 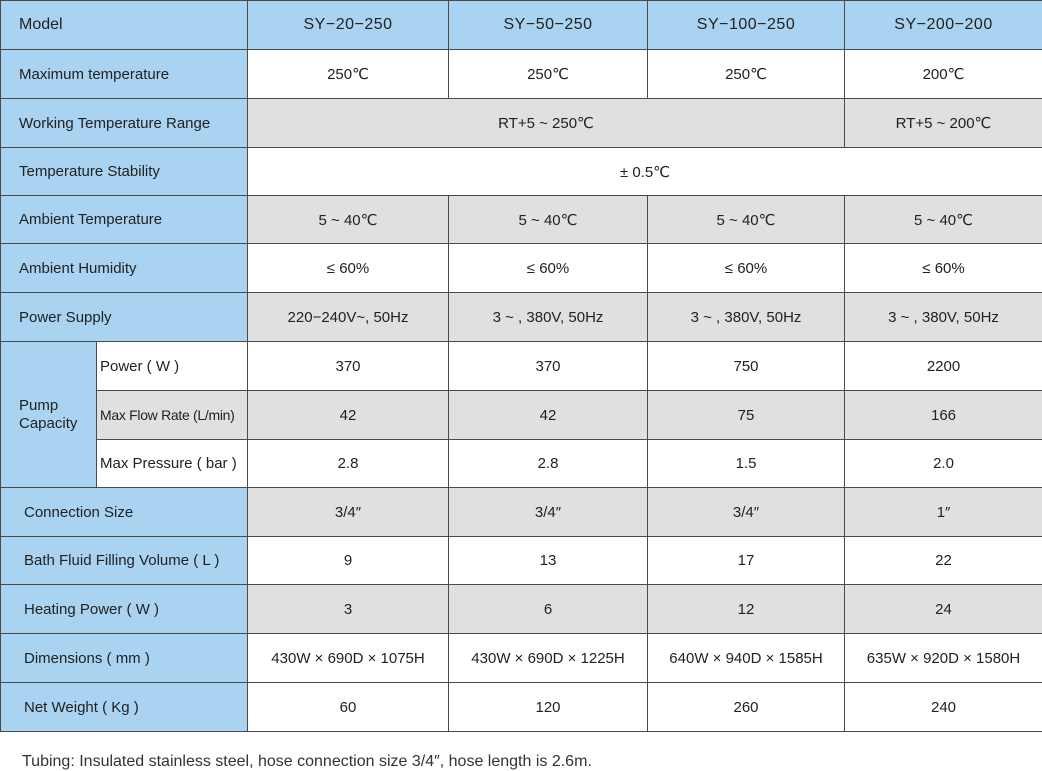 What do you see at coordinates (943, 463) in the screenshot?
I see `value-cell: 2.0` at bounding box center [943, 463].